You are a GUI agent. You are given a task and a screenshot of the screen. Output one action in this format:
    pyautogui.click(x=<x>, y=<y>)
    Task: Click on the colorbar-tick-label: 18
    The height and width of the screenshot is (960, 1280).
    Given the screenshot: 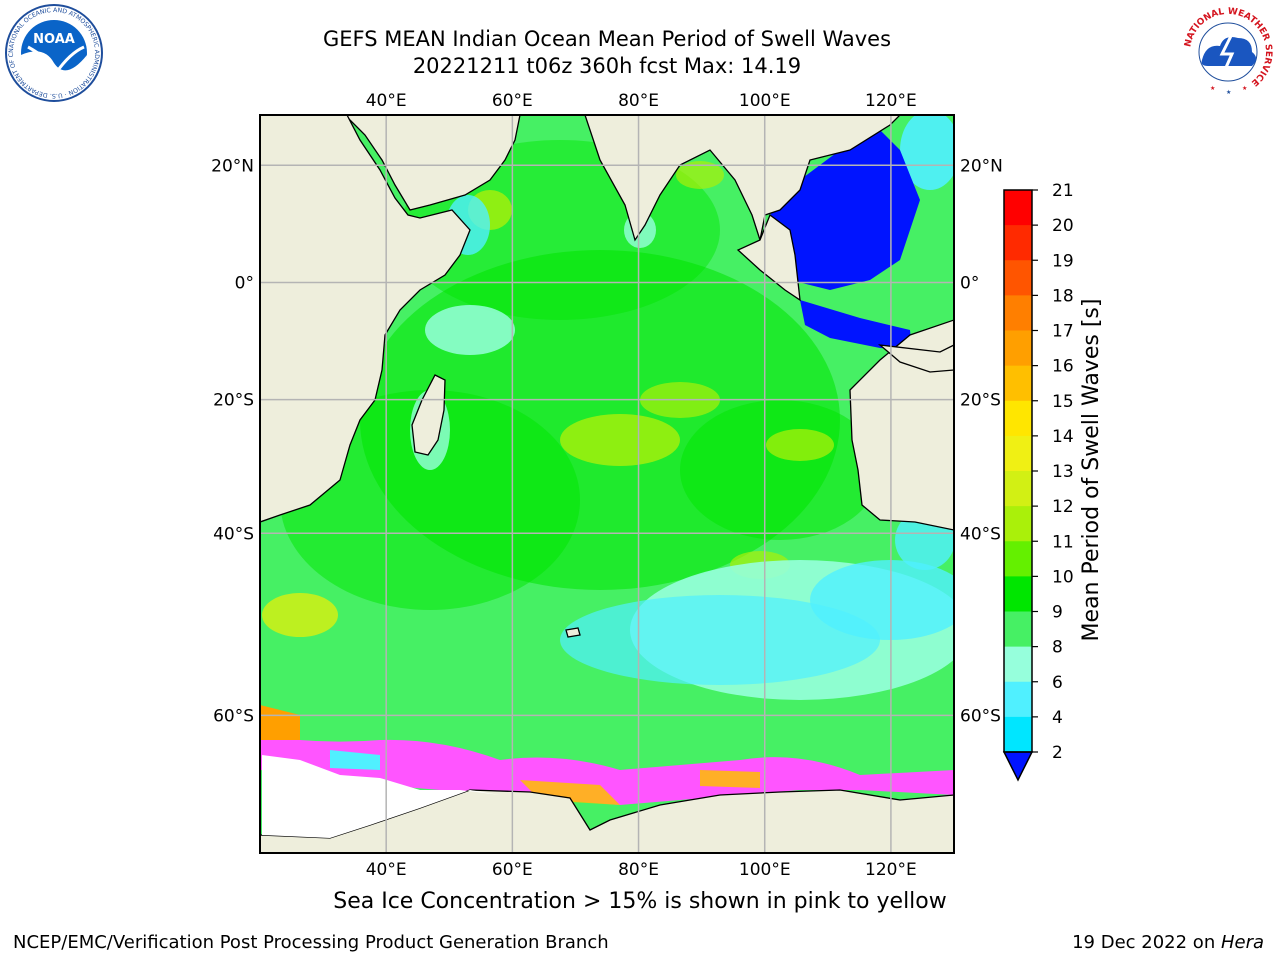 What is the action you would take?
    pyautogui.click(x=1063, y=296)
    